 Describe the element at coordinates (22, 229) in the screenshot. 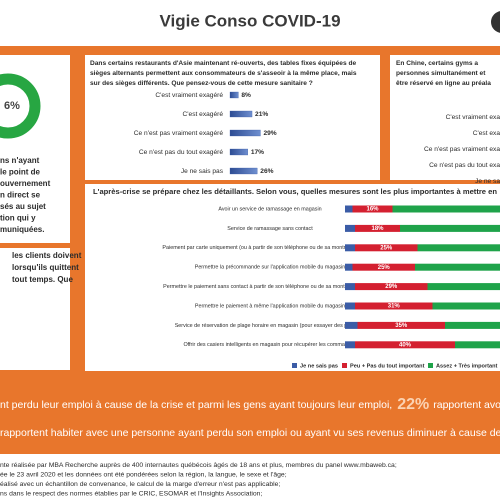

I see `left-text: muniquées.` at that location.